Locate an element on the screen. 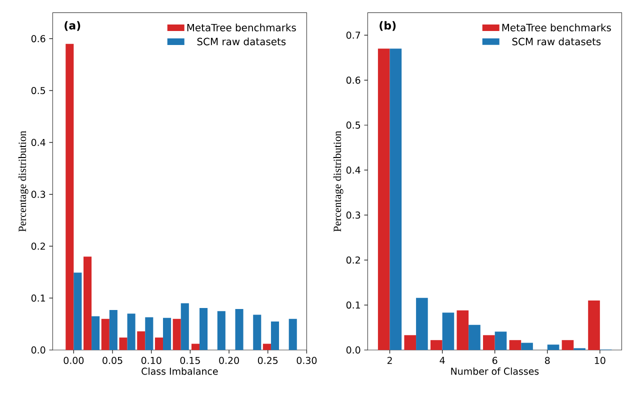  x-tick-label: 0.10 is located at coordinates (151, 360).